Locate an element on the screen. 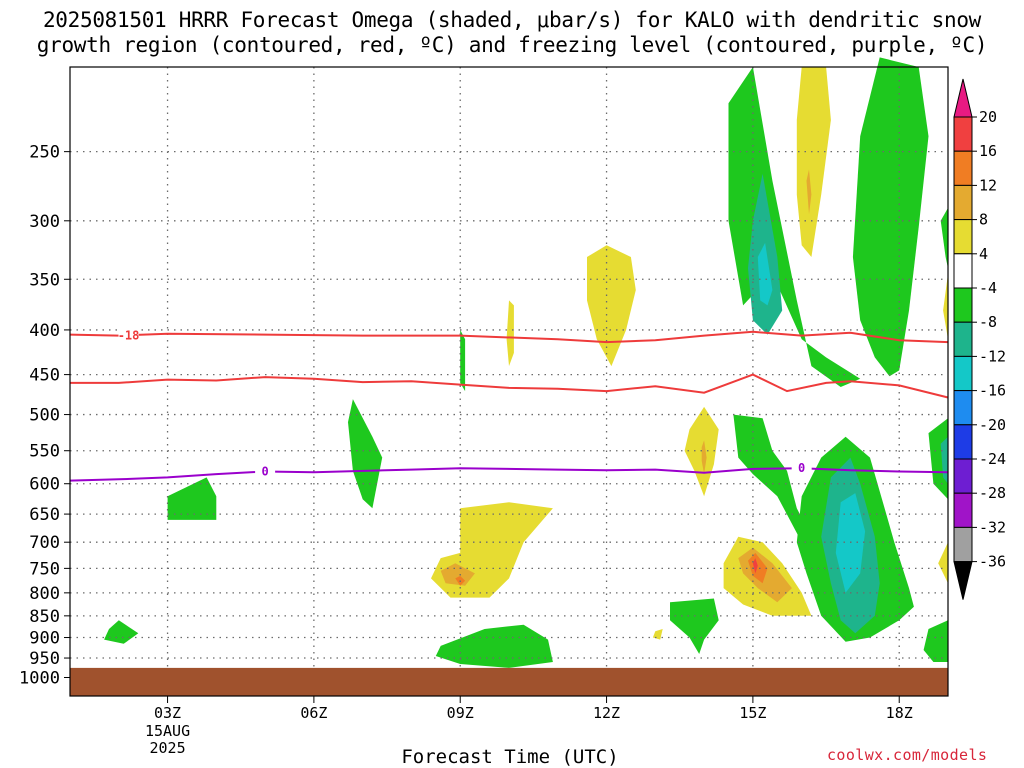  y-tick-label-600: 600 is located at coordinates (44, 485).